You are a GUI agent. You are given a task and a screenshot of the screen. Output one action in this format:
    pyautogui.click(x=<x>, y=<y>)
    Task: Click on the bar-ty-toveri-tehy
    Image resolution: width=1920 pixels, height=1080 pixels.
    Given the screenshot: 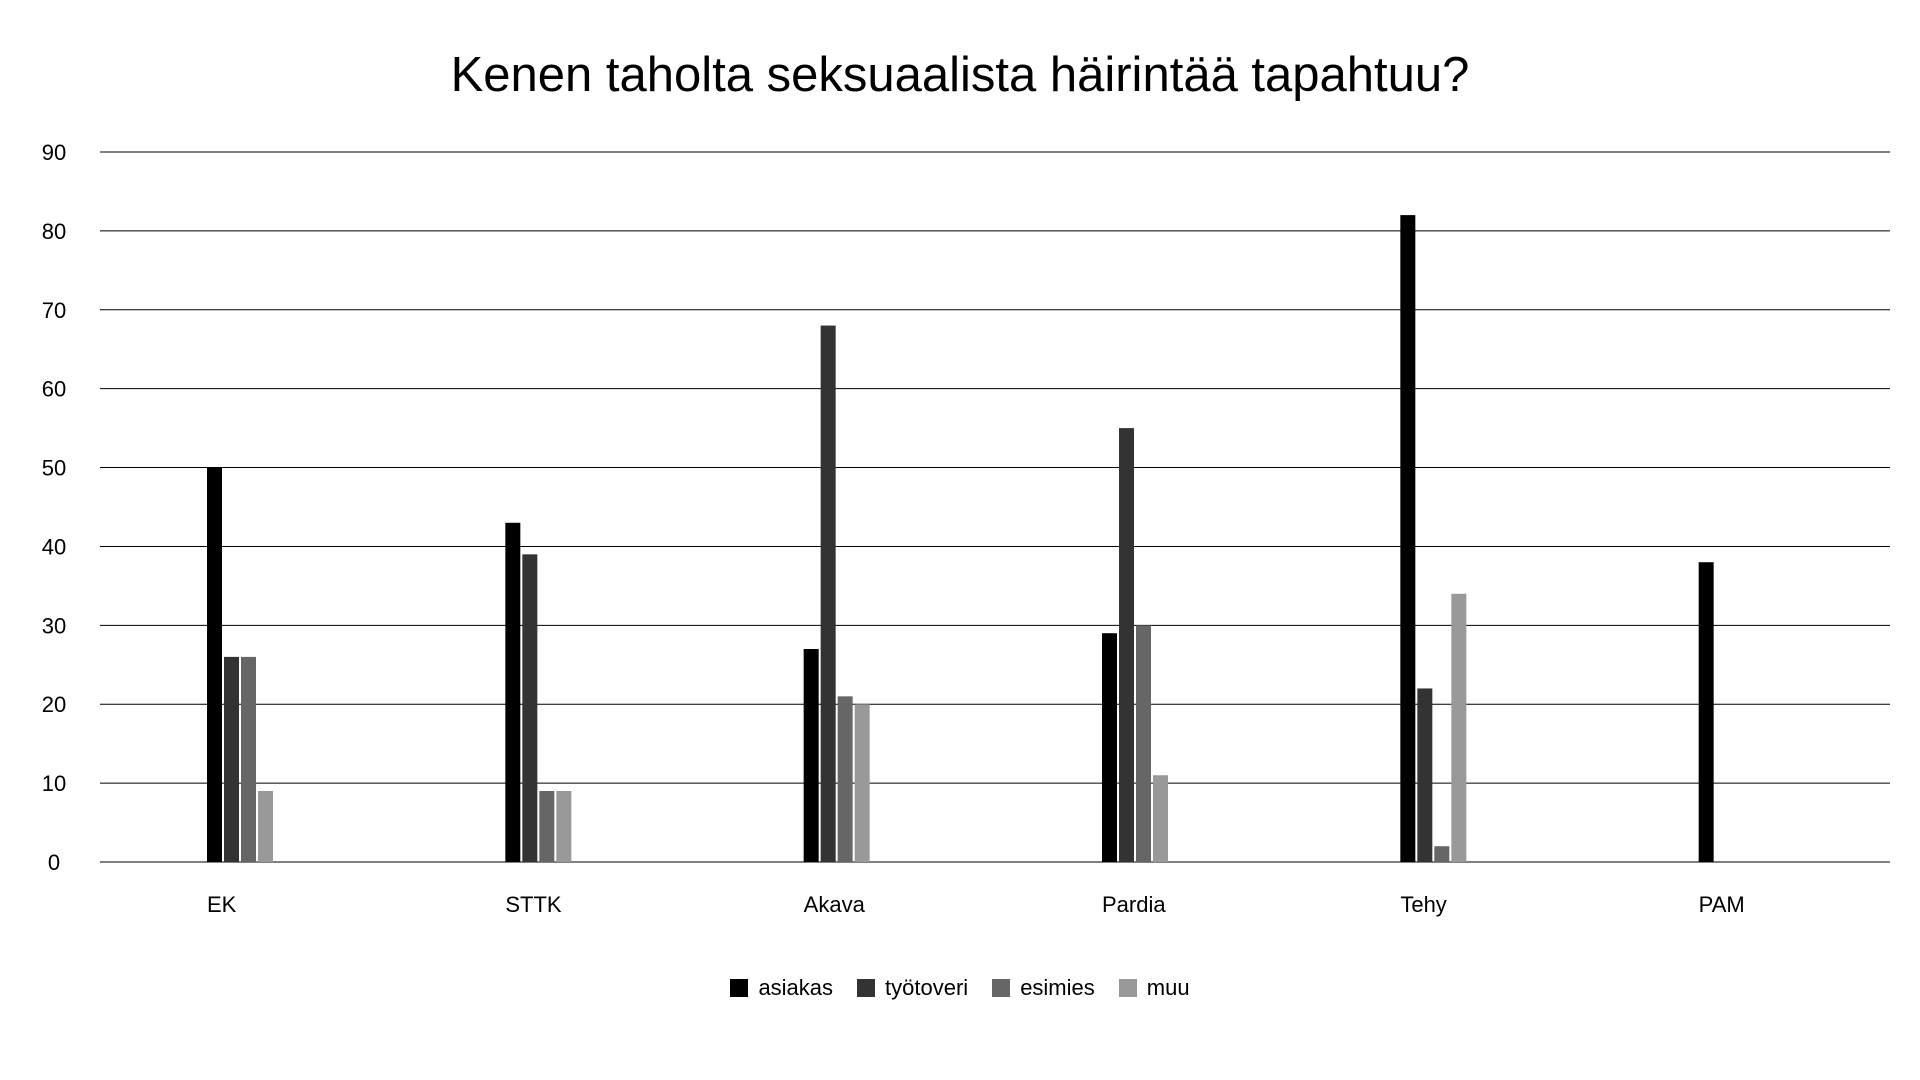 What is the action you would take?
    pyautogui.click(x=1425, y=775)
    